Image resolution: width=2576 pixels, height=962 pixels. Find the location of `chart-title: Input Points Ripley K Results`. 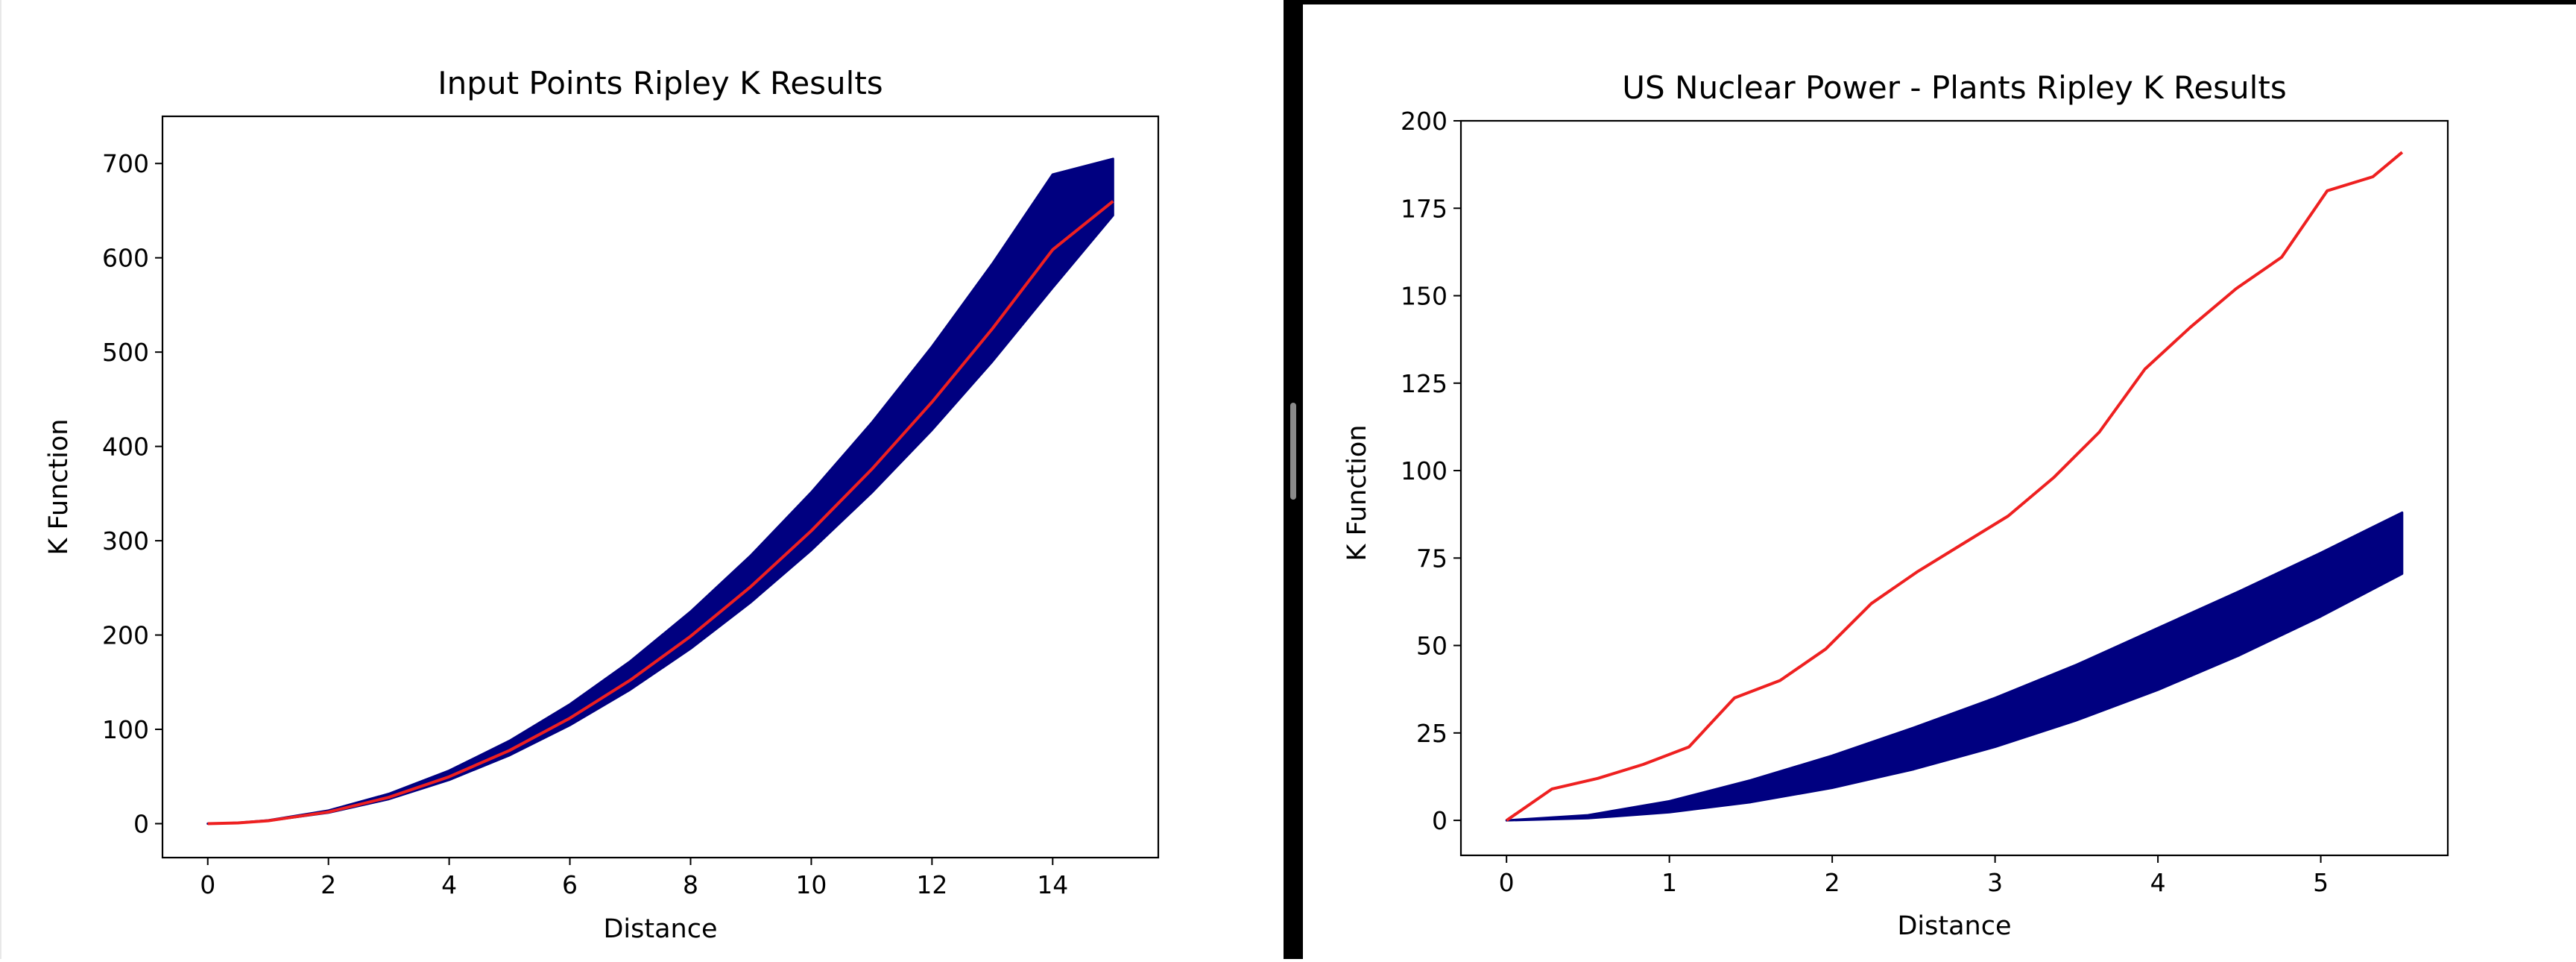

chart-title: Input Points Ripley K Results is located at coordinates (660, 83).